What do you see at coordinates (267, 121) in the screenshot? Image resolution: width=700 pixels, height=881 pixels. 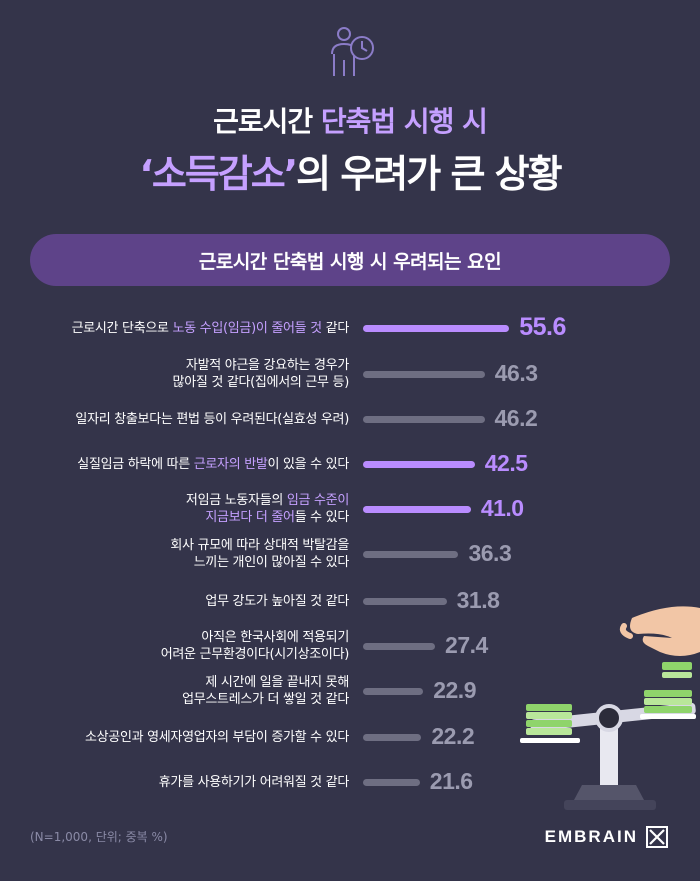 I see `title-line1-plain: 근로시간` at bounding box center [267, 121].